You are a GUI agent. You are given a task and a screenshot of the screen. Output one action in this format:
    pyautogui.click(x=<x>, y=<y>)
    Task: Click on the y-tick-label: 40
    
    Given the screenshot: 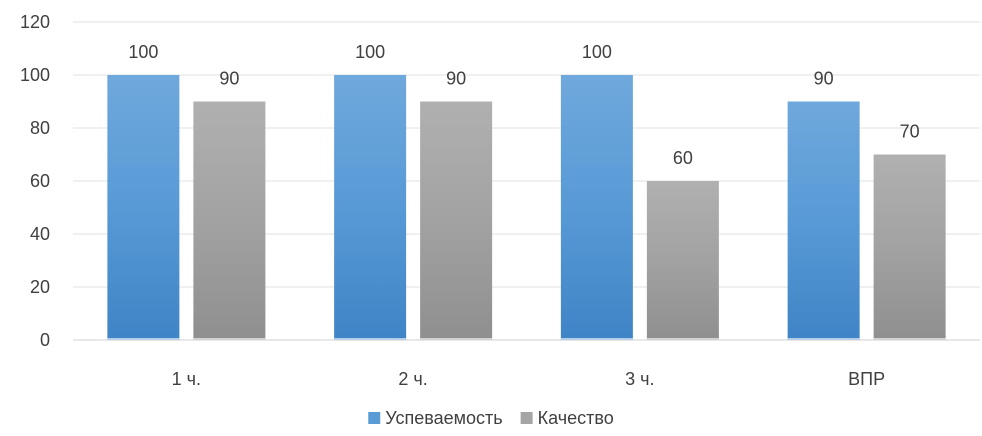 What is the action you would take?
    pyautogui.click(x=40, y=234)
    